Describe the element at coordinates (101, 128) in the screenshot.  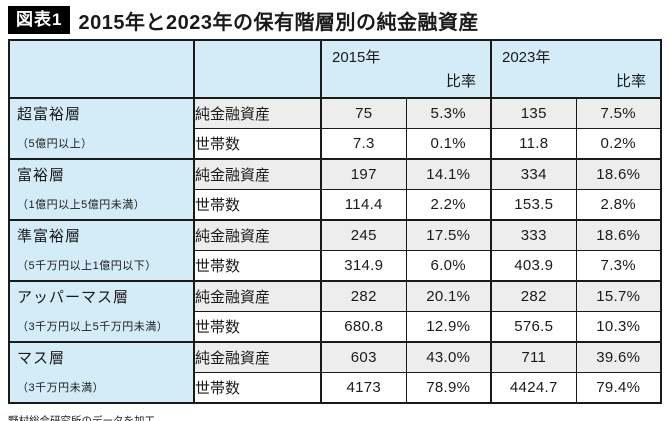
I see `tier-cell: 超富裕層 （5億円以上）` at that location.